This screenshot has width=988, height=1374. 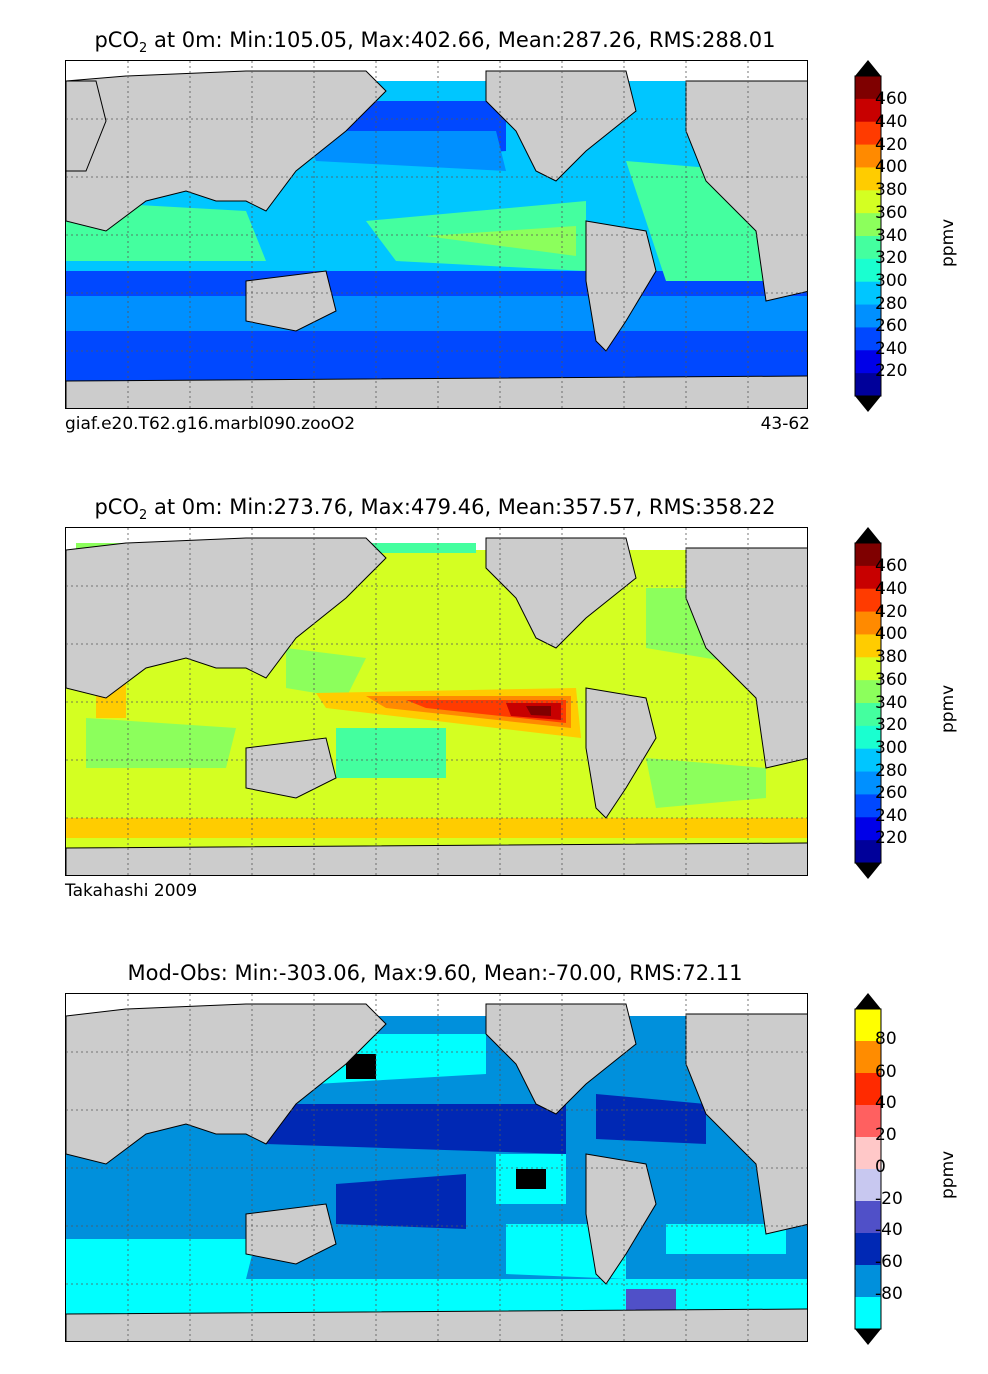 What do you see at coordinates (891, 326) in the screenshot?
I see `colorbar-tick: 260` at bounding box center [891, 326].